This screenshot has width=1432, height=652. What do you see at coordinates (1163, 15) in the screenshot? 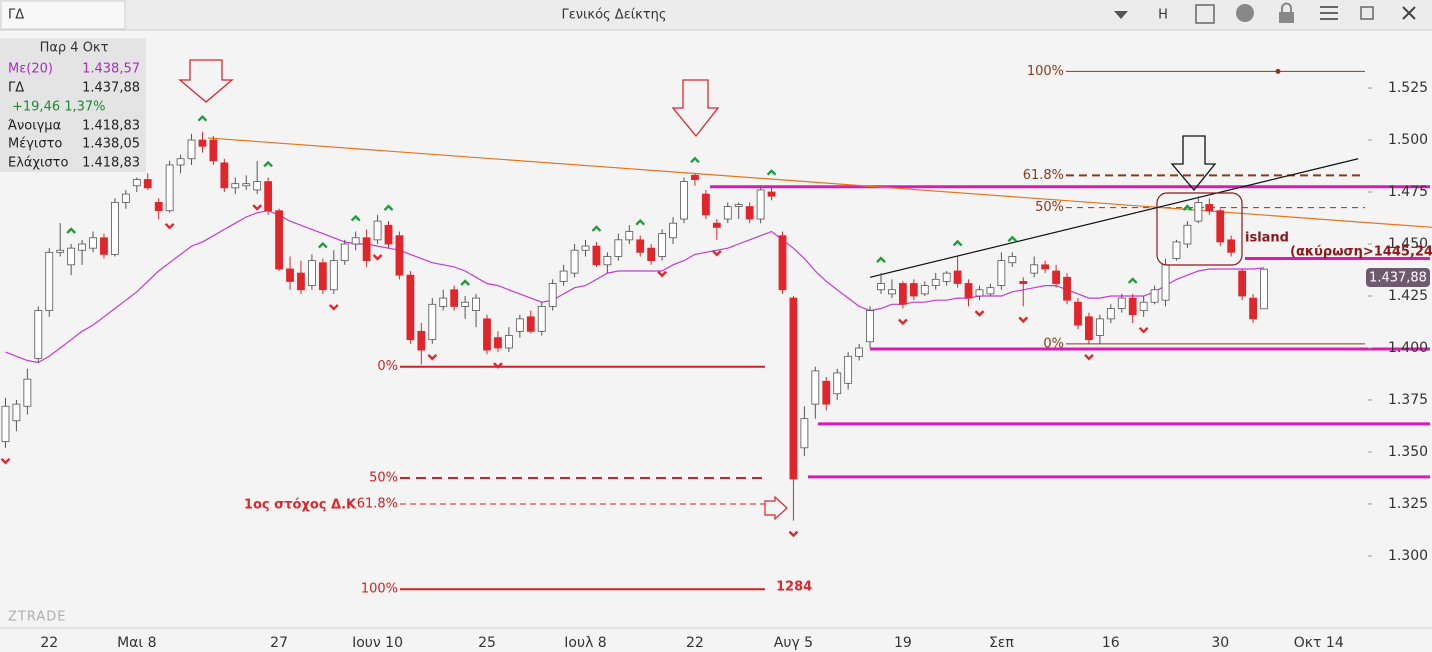
I see `h-button: H` at bounding box center [1163, 15].